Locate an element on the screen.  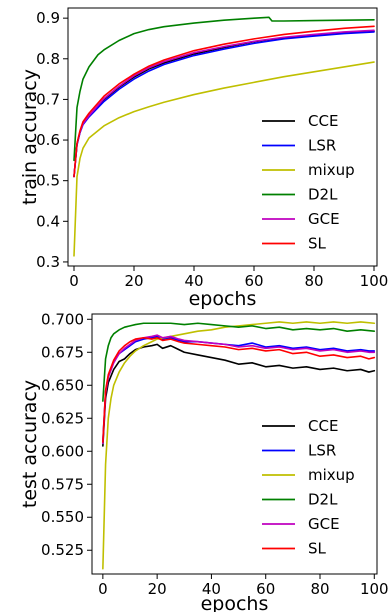
y-tick-label: 0.4 is located at coordinates (48, 221).